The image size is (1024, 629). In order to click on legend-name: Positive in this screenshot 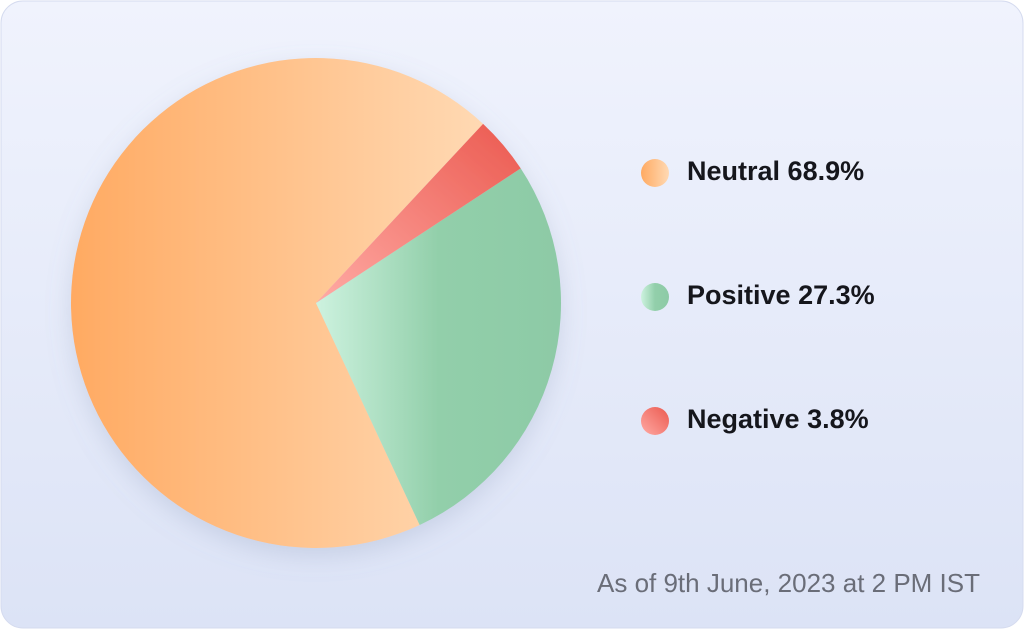, I will do `click(739, 295)`.